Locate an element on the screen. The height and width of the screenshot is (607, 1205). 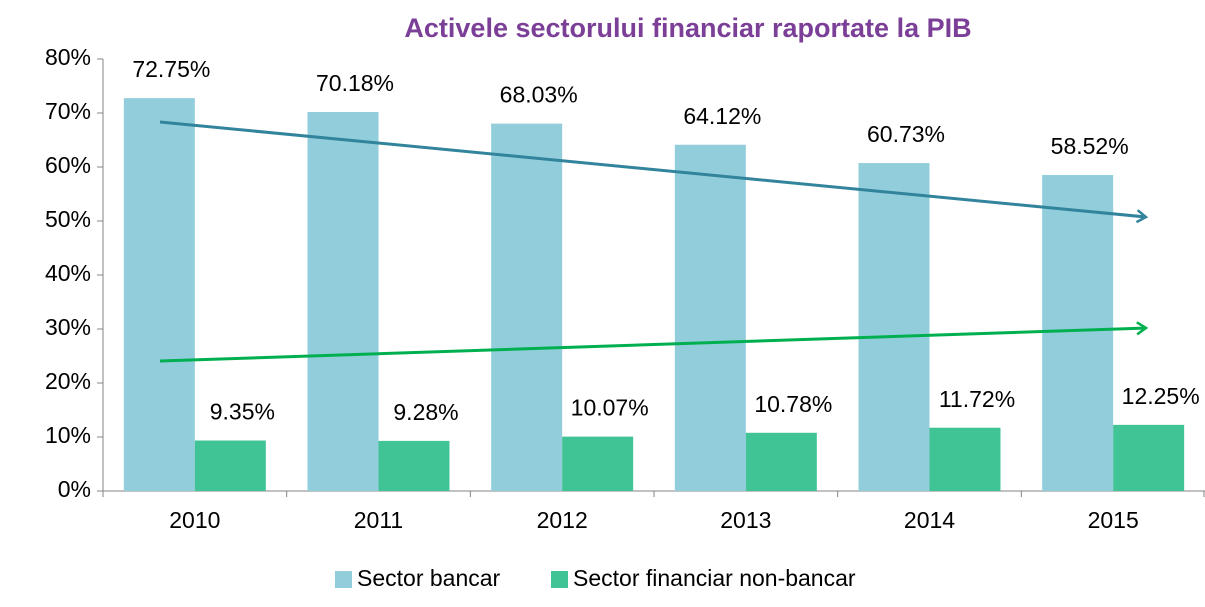
y-tick-label: 30% is located at coordinates (68, 327).